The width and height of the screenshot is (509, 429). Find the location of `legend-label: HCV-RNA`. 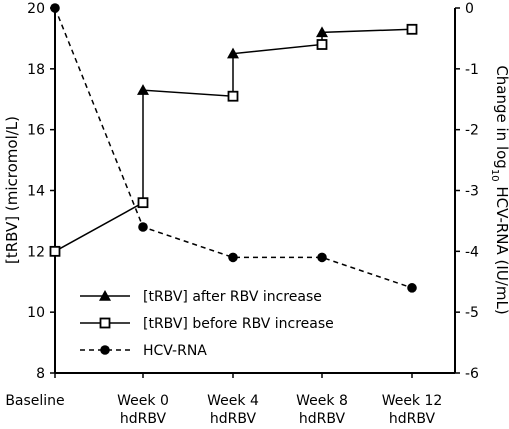

legend-label: HCV-RNA is located at coordinates (175, 351).